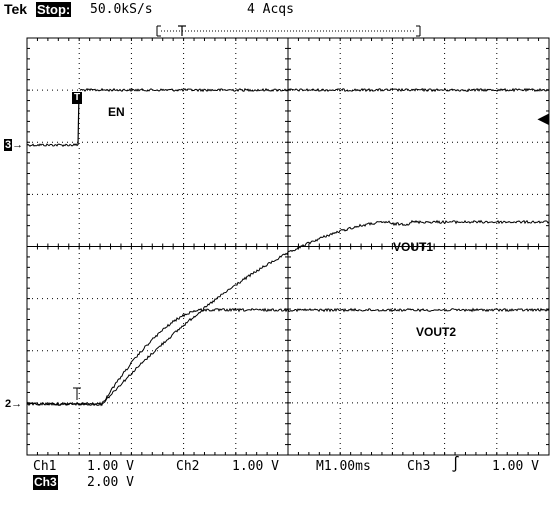 The height and width of the screenshot is (505, 553). What do you see at coordinates (456, 464) in the screenshot?
I see `trigger-slope-icon: ∫` at bounding box center [456, 464].